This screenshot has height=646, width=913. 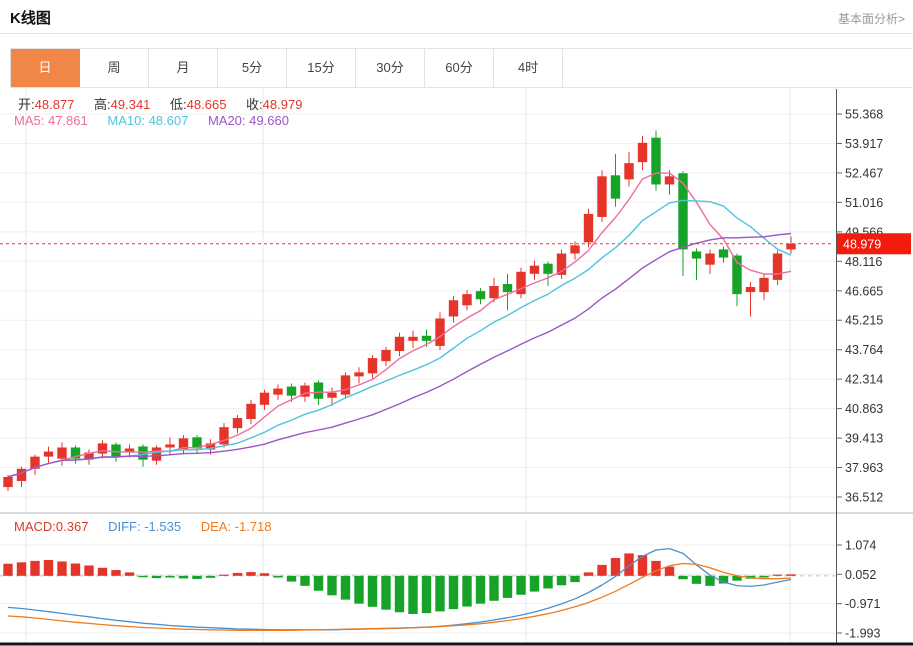 I want to click on tab-月: 月, so click(x=183, y=68).